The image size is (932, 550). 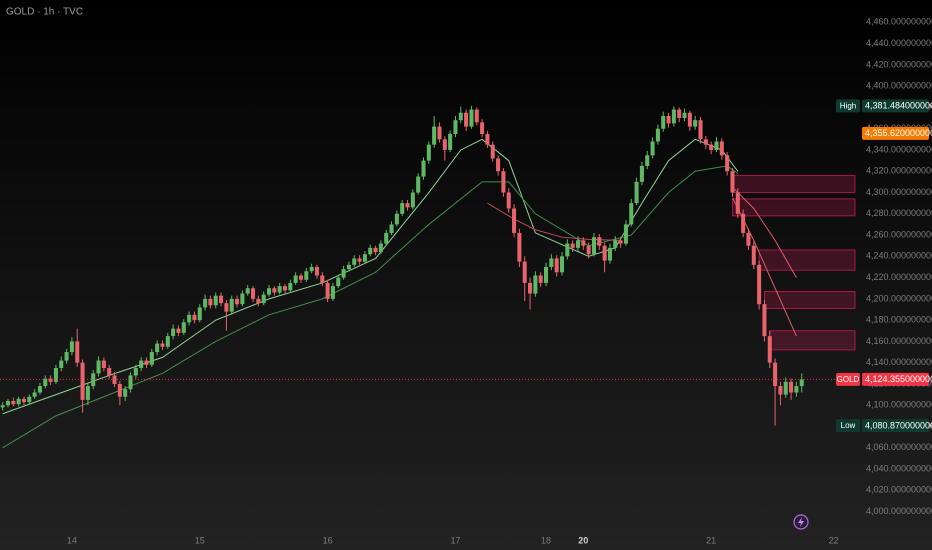 I want to click on price-tag-label: 4,381.484000000, so click(x=898, y=106).